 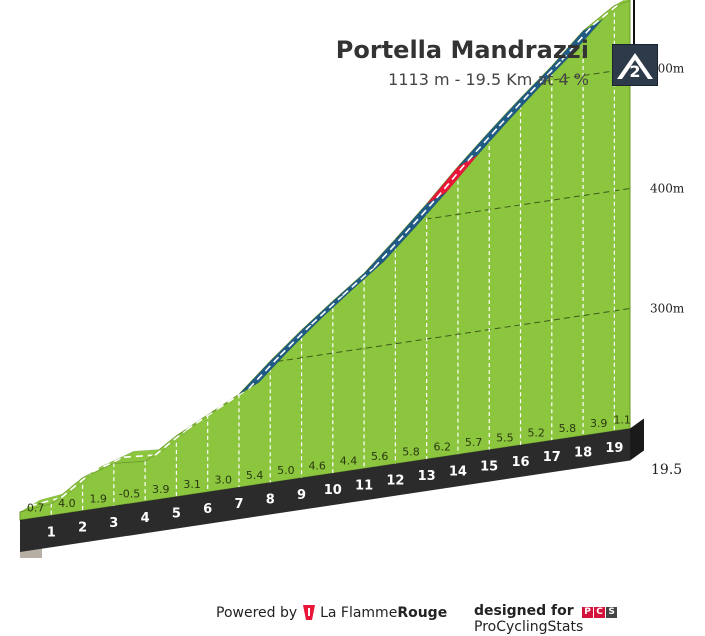 I want to click on brand-left: La Flamme, so click(x=359, y=613).